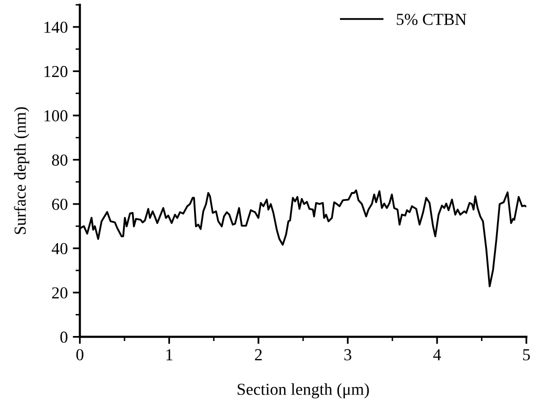  What do you see at coordinates (303, 390) in the screenshot?
I see `x-axis-title: Section length (μm)` at bounding box center [303, 390].